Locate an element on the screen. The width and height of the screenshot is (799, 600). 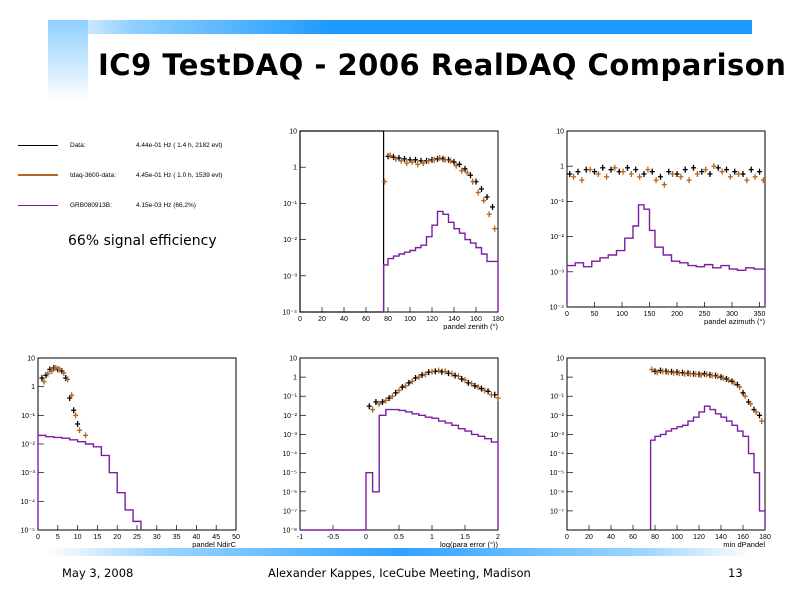
title-accent-bar is located at coordinates (400, 27).